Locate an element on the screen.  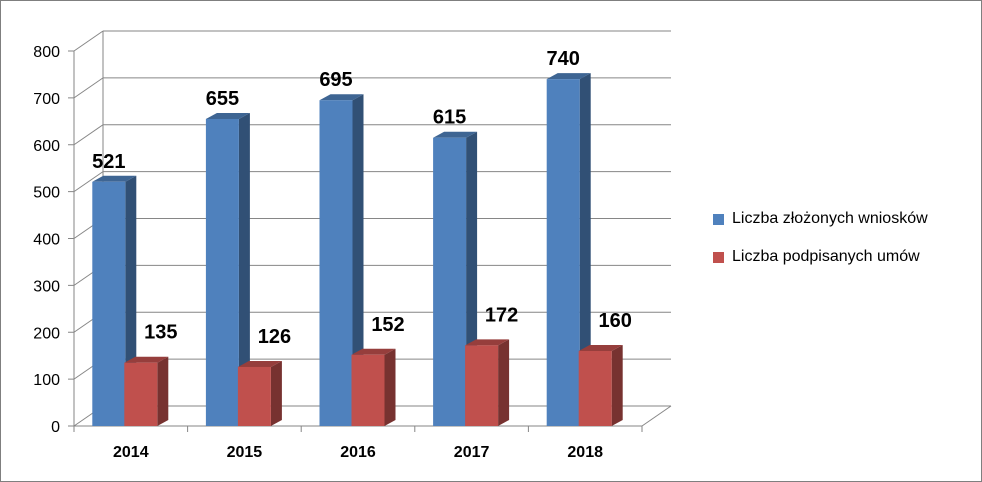
legend-item-applications: Liczba złożonych wniosków is located at coordinates (820, 219).